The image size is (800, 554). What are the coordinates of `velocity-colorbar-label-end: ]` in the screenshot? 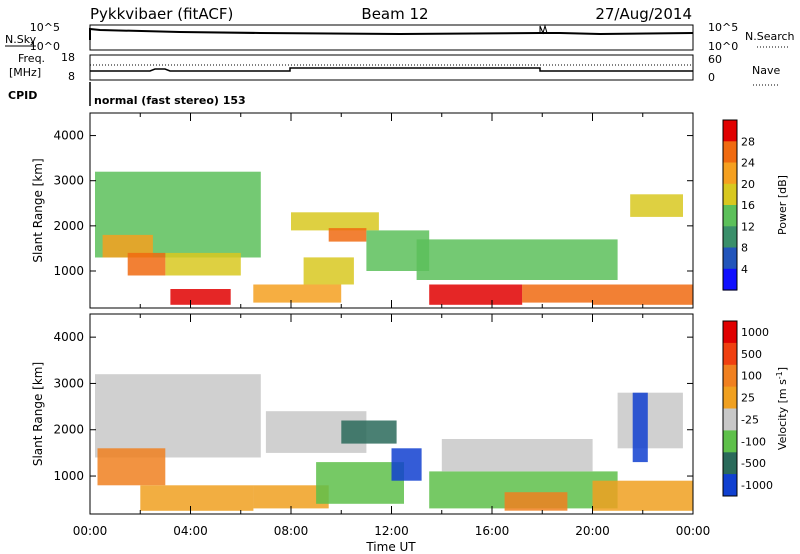 It's located at (782, 369).